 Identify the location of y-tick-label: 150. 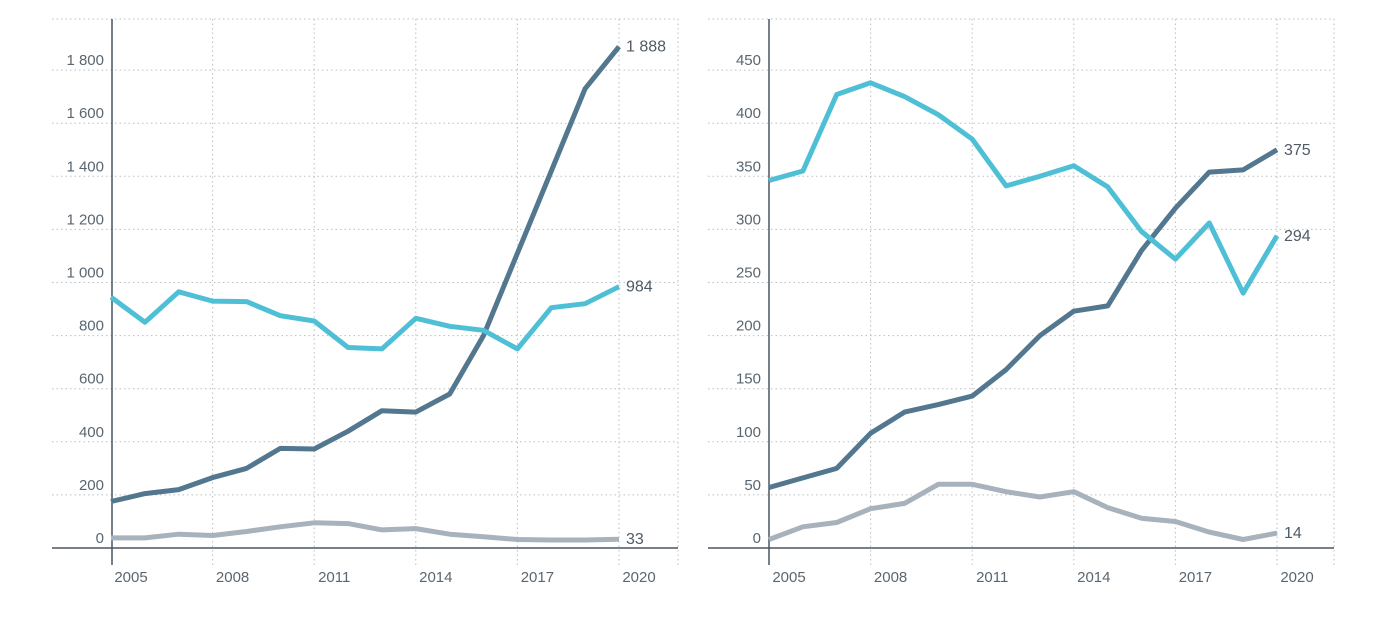
(748, 379).